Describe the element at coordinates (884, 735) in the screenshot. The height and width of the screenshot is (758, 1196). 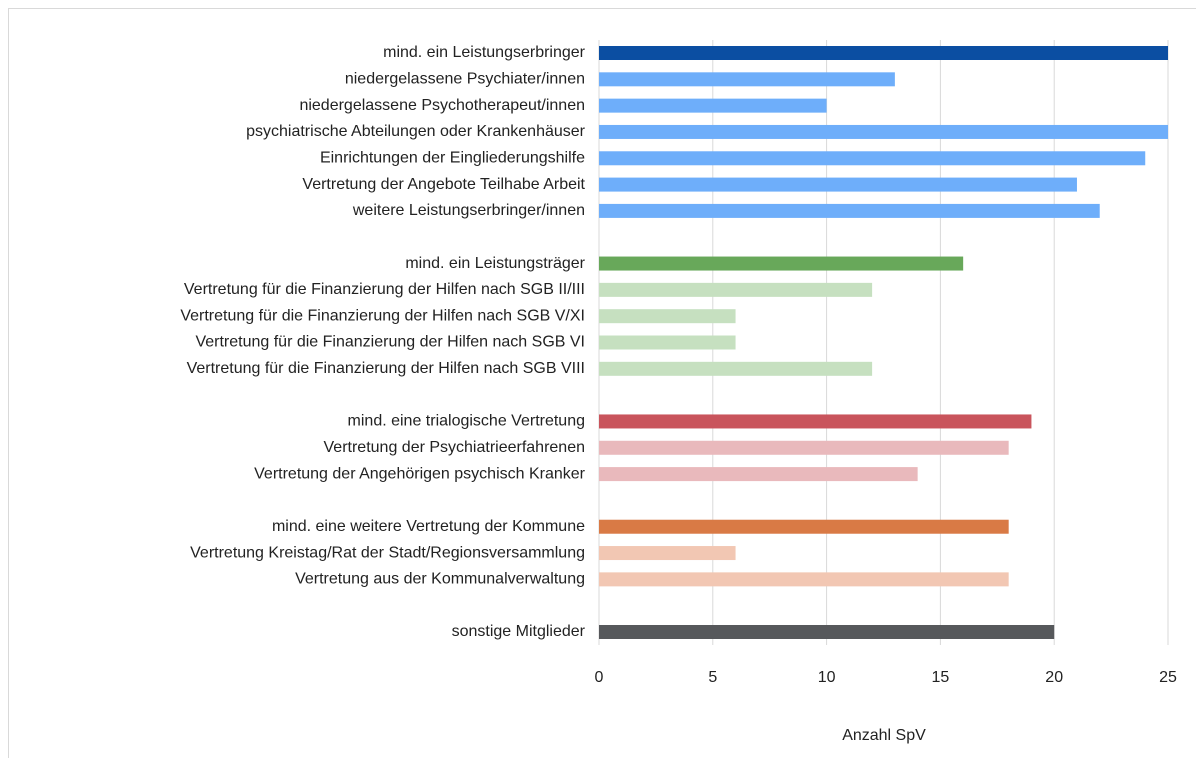
I see `x-axis-label: Anzahl SpV` at that location.